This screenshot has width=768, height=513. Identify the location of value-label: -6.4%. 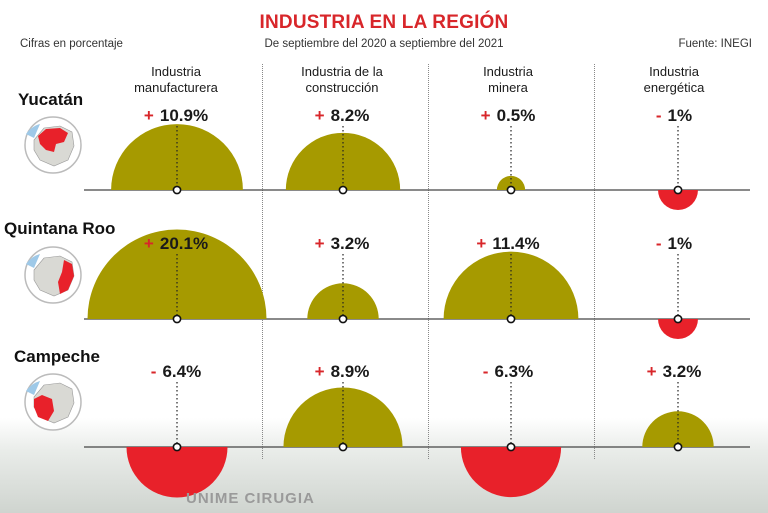
(176, 371).